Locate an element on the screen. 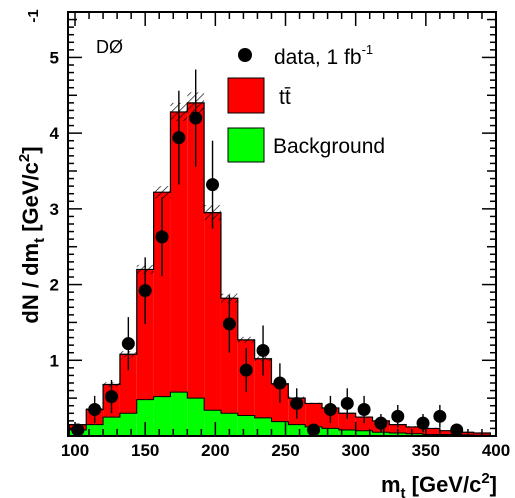 Image resolution: width=515 pixels, height=498 pixels. y-axis-label: dN / dmt [GeV/c2] is located at coordinates (32, 234).